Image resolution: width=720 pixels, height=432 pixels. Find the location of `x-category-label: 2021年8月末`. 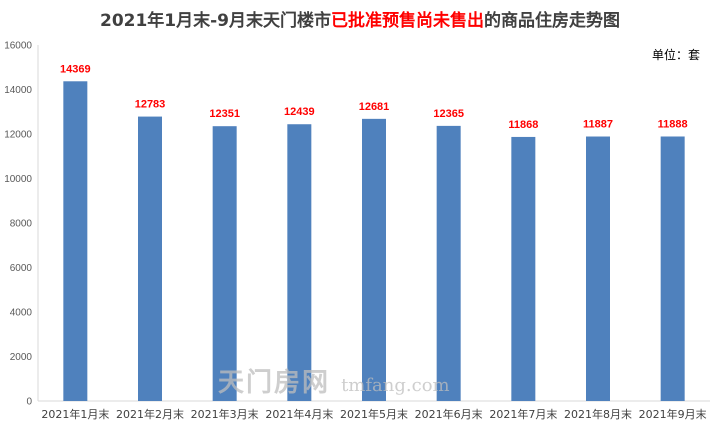

x-category-label: 2021年8月末 is located at coordinates (598, 414).